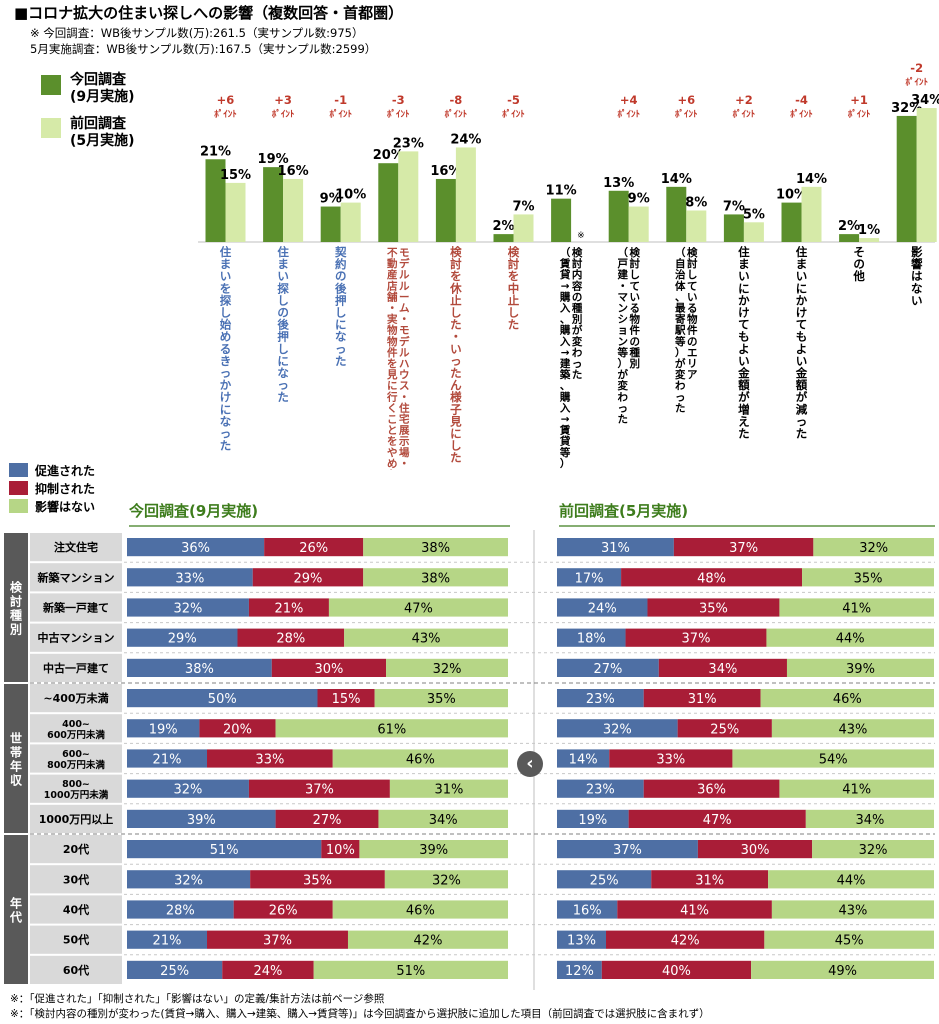 The height and width of the screenshot is (1024, 939). I want to click on segment-label: 44%, so click(850, 639).